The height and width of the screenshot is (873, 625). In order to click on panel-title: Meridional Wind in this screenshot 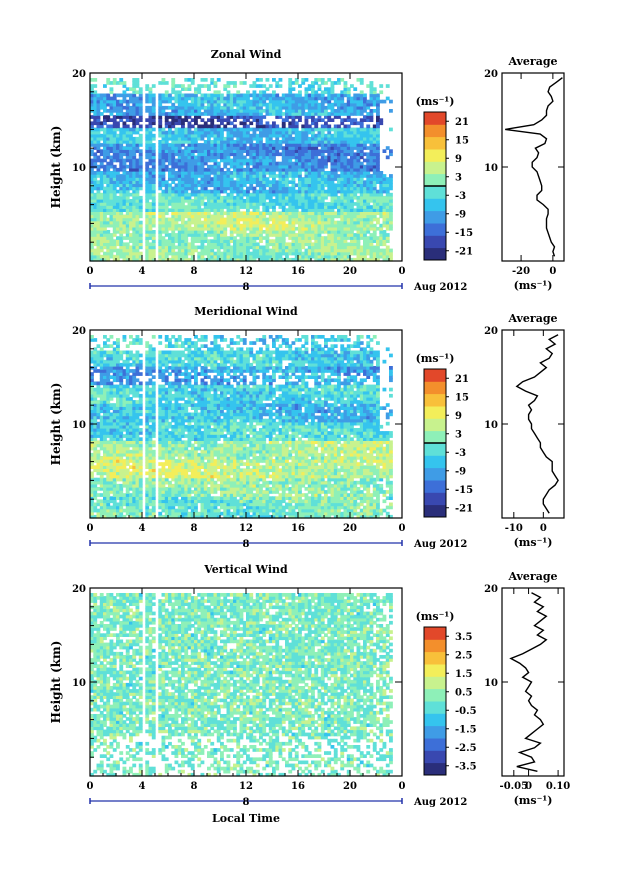, I will do `click(246, 311)`.